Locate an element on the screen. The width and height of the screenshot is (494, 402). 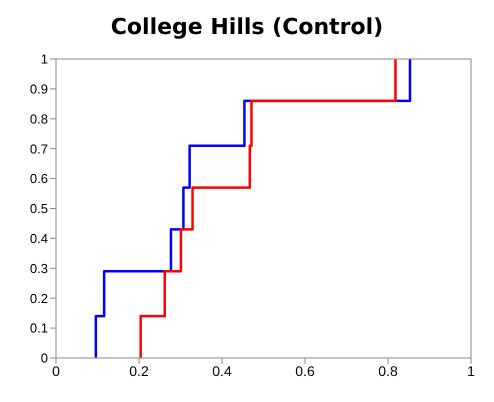
x-tick-label: 0.4 is located at coordinates (222, 370).